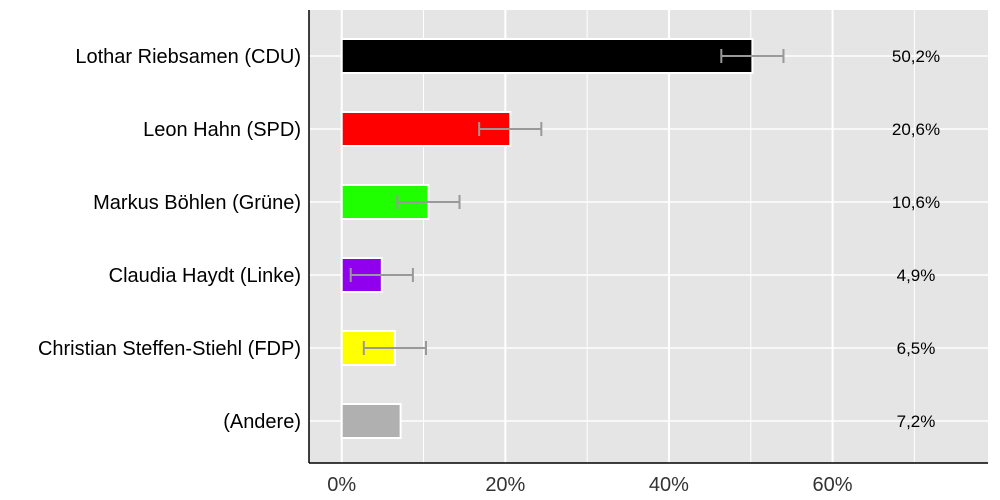 Image resolution: width=1000 pixels, height=500 pixels. I want to click on value-label: 50,2%, so click(916, 56).